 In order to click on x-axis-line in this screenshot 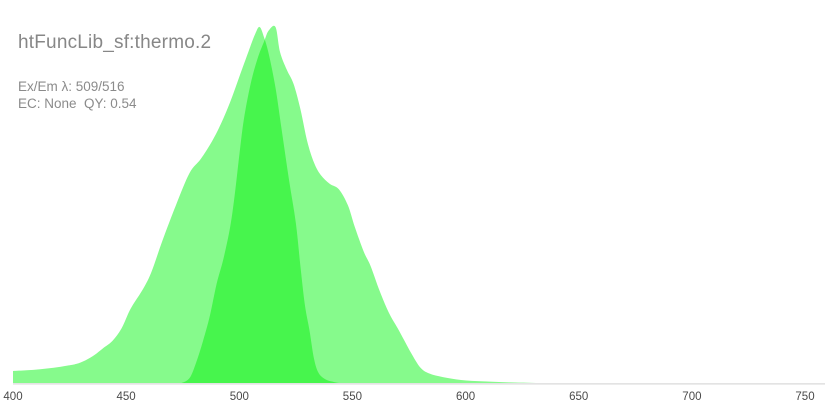, I will do `click(419, 384)`.